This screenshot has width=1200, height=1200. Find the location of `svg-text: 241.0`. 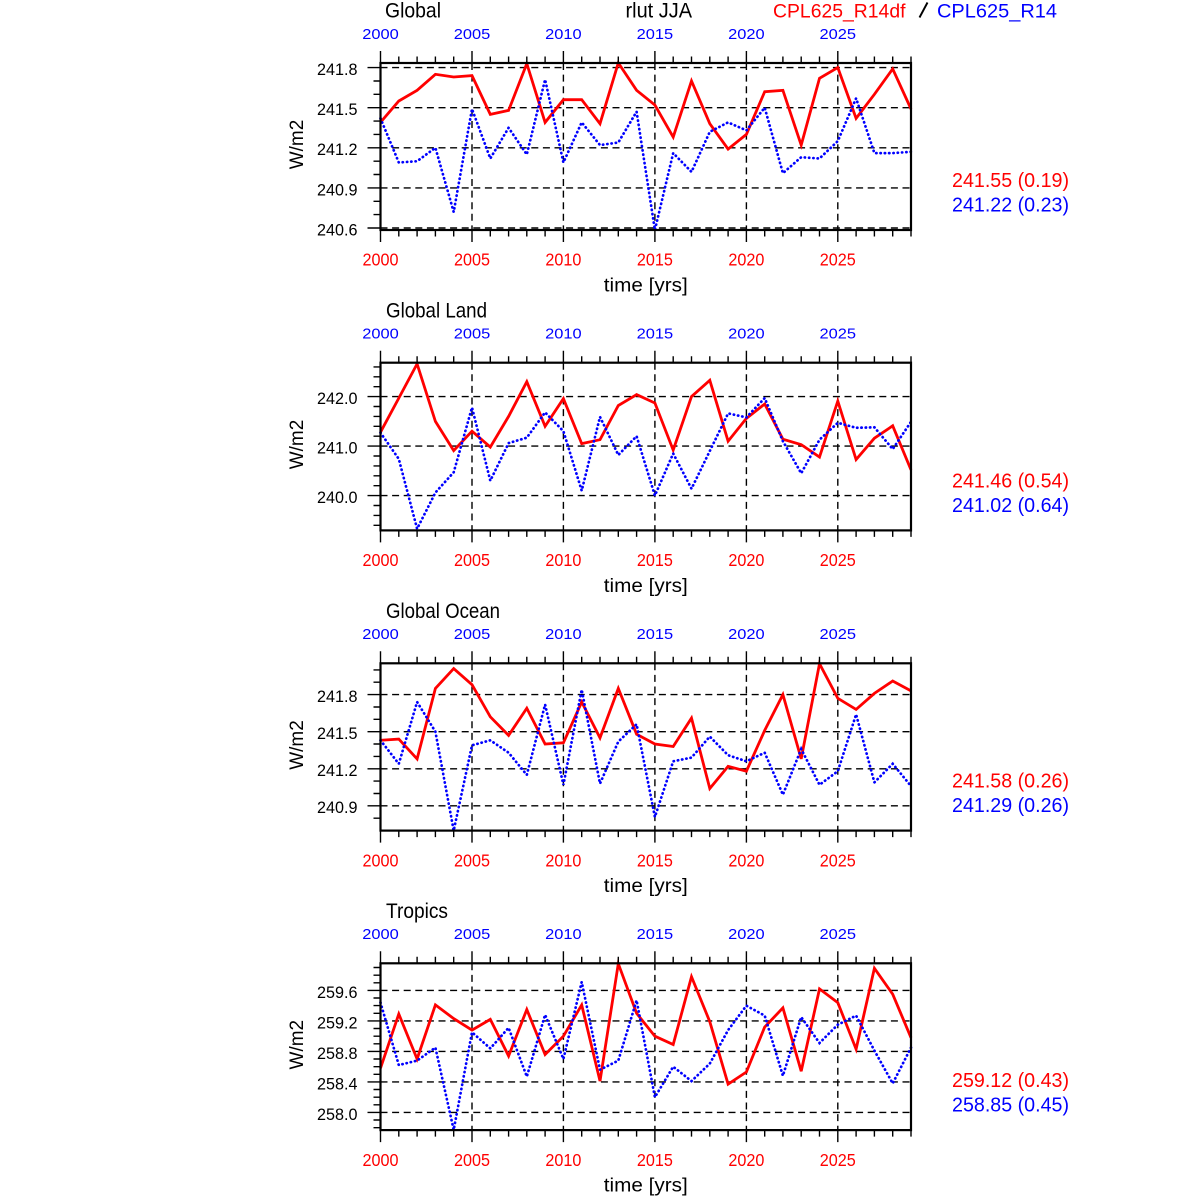

svg-text: 241.0 is located at coordinates (337, 448).